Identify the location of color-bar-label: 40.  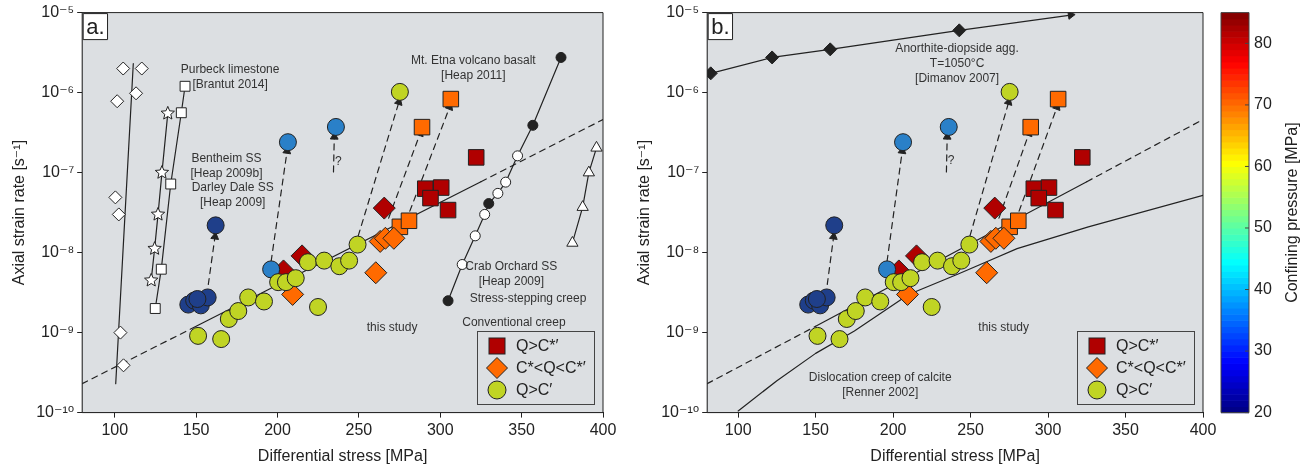
(1263, 288).